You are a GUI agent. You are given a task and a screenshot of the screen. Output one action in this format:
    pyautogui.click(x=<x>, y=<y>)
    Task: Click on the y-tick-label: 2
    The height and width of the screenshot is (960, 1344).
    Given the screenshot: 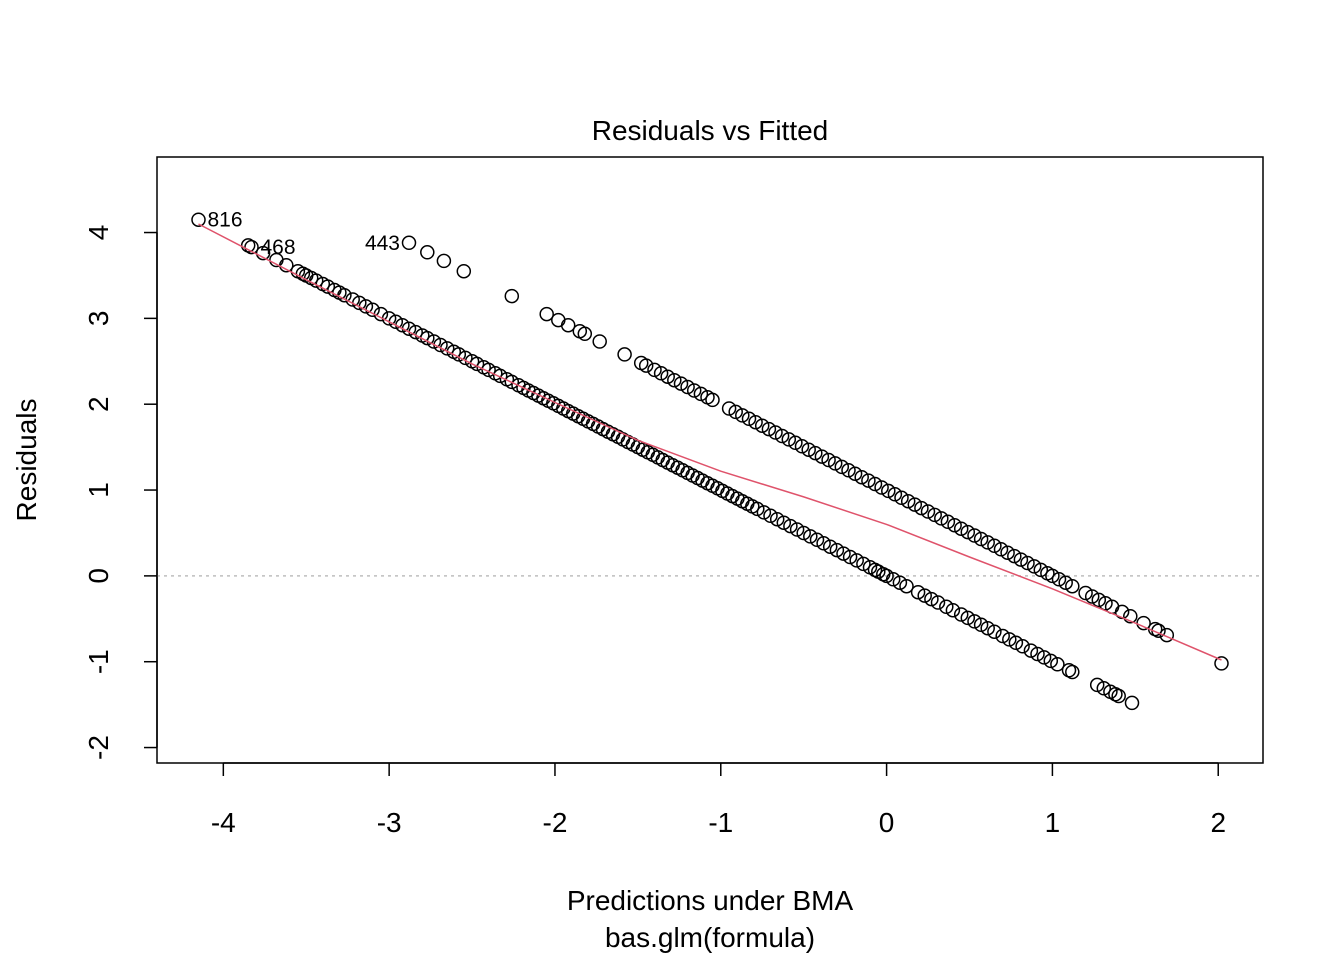 What is the action you would take?
    pyautogui.click(x=98, y=404)
    